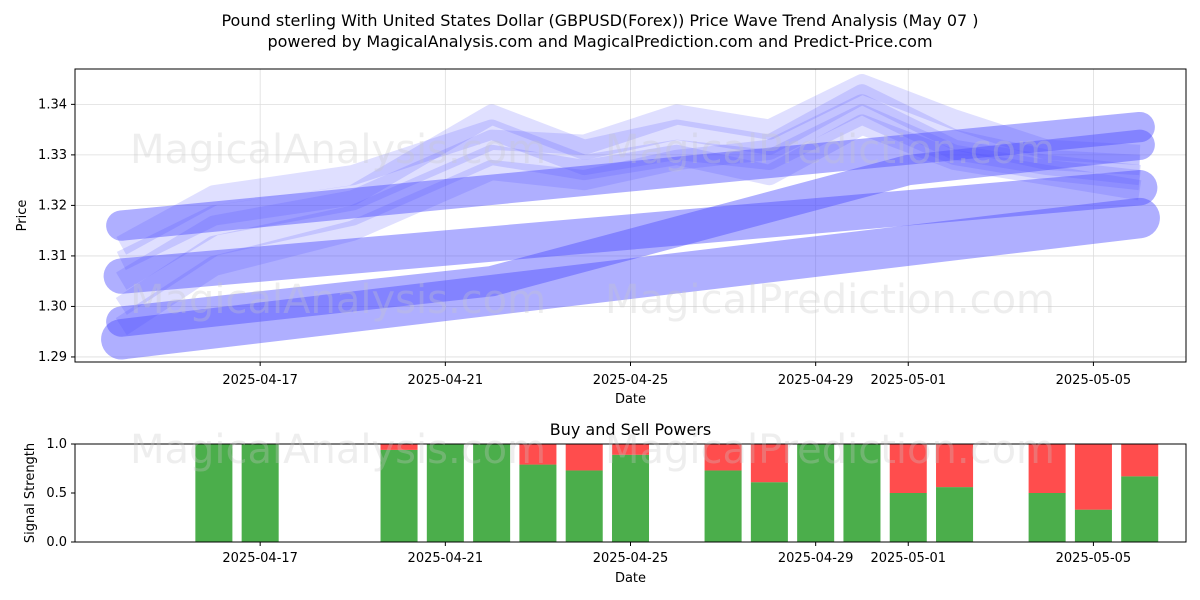 This screenshot has width=1200, height=600. Describe the element at coordinates (52, 357) in the screenshot. I see `y-tick-label: 1.29` at that location.